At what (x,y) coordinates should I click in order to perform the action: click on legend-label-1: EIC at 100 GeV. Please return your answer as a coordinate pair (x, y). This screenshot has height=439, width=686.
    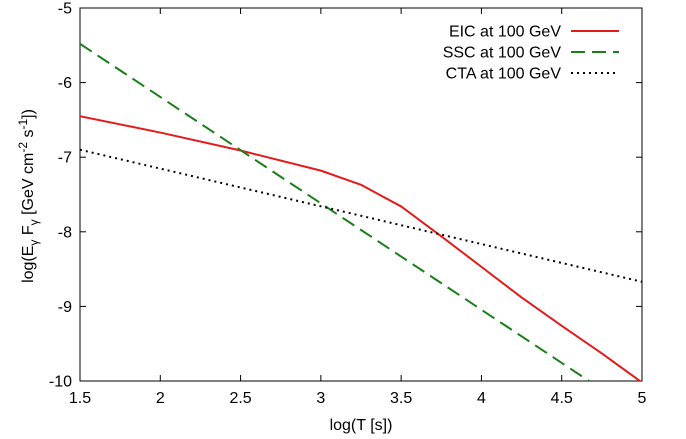
    Looking at the image, I should click on (505, 32).